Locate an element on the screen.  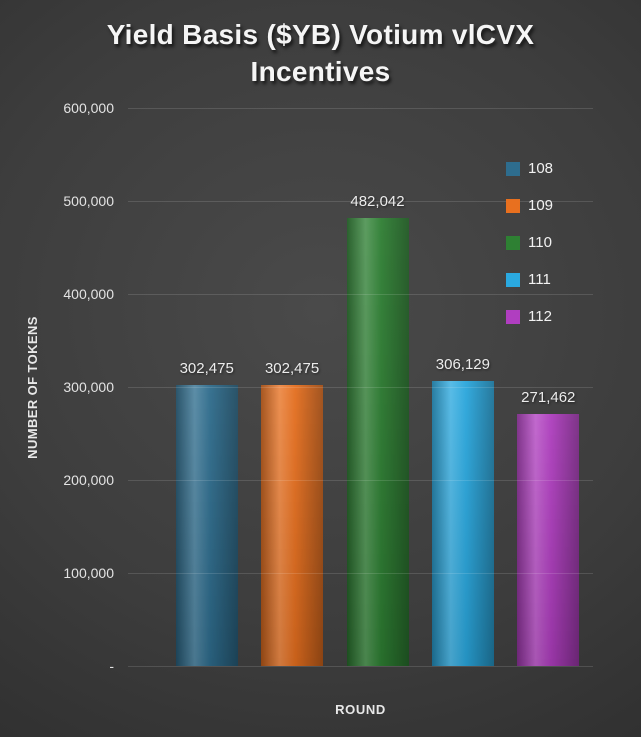
legend-label: 110 is located at coordinates (540, 242).